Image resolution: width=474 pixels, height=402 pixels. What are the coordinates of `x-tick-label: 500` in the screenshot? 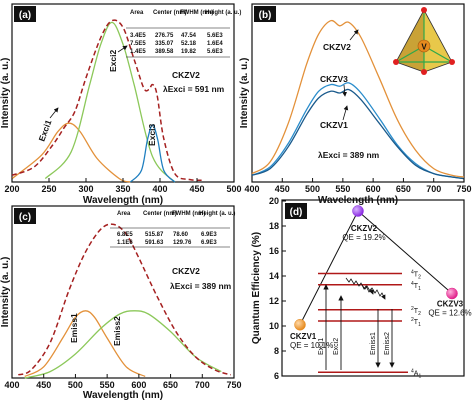 It's located at (312, 189).